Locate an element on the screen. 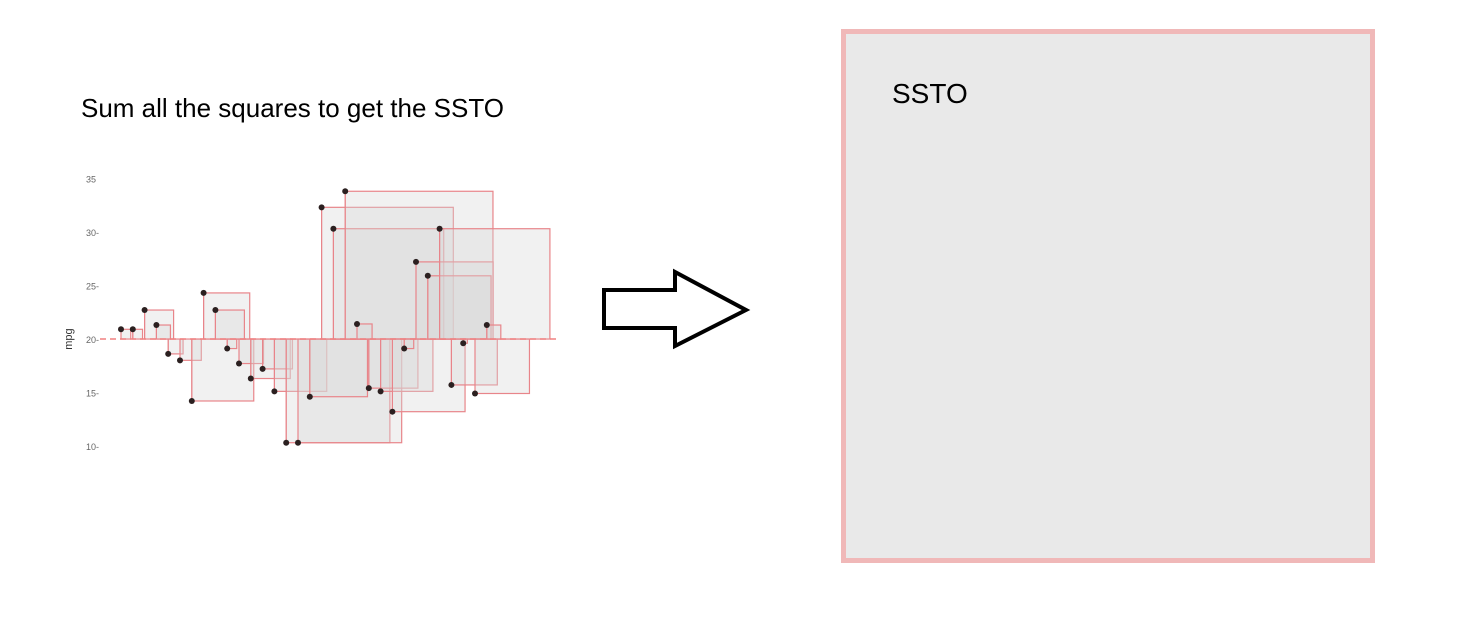  ssto-label: SSTO is located at coordinates (930, 93).